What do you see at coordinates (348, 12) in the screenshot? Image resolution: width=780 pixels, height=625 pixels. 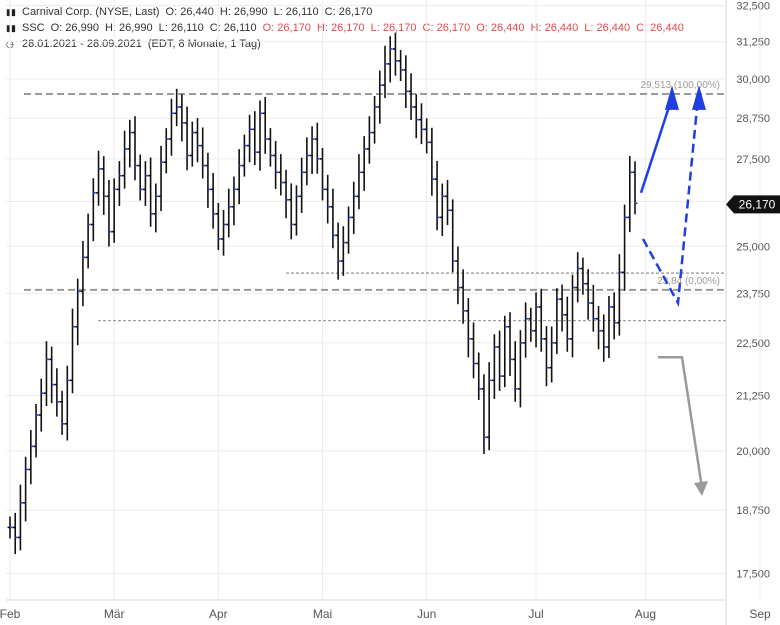 I see `close-value: C: 26,170` at bounding box center [348, 12].